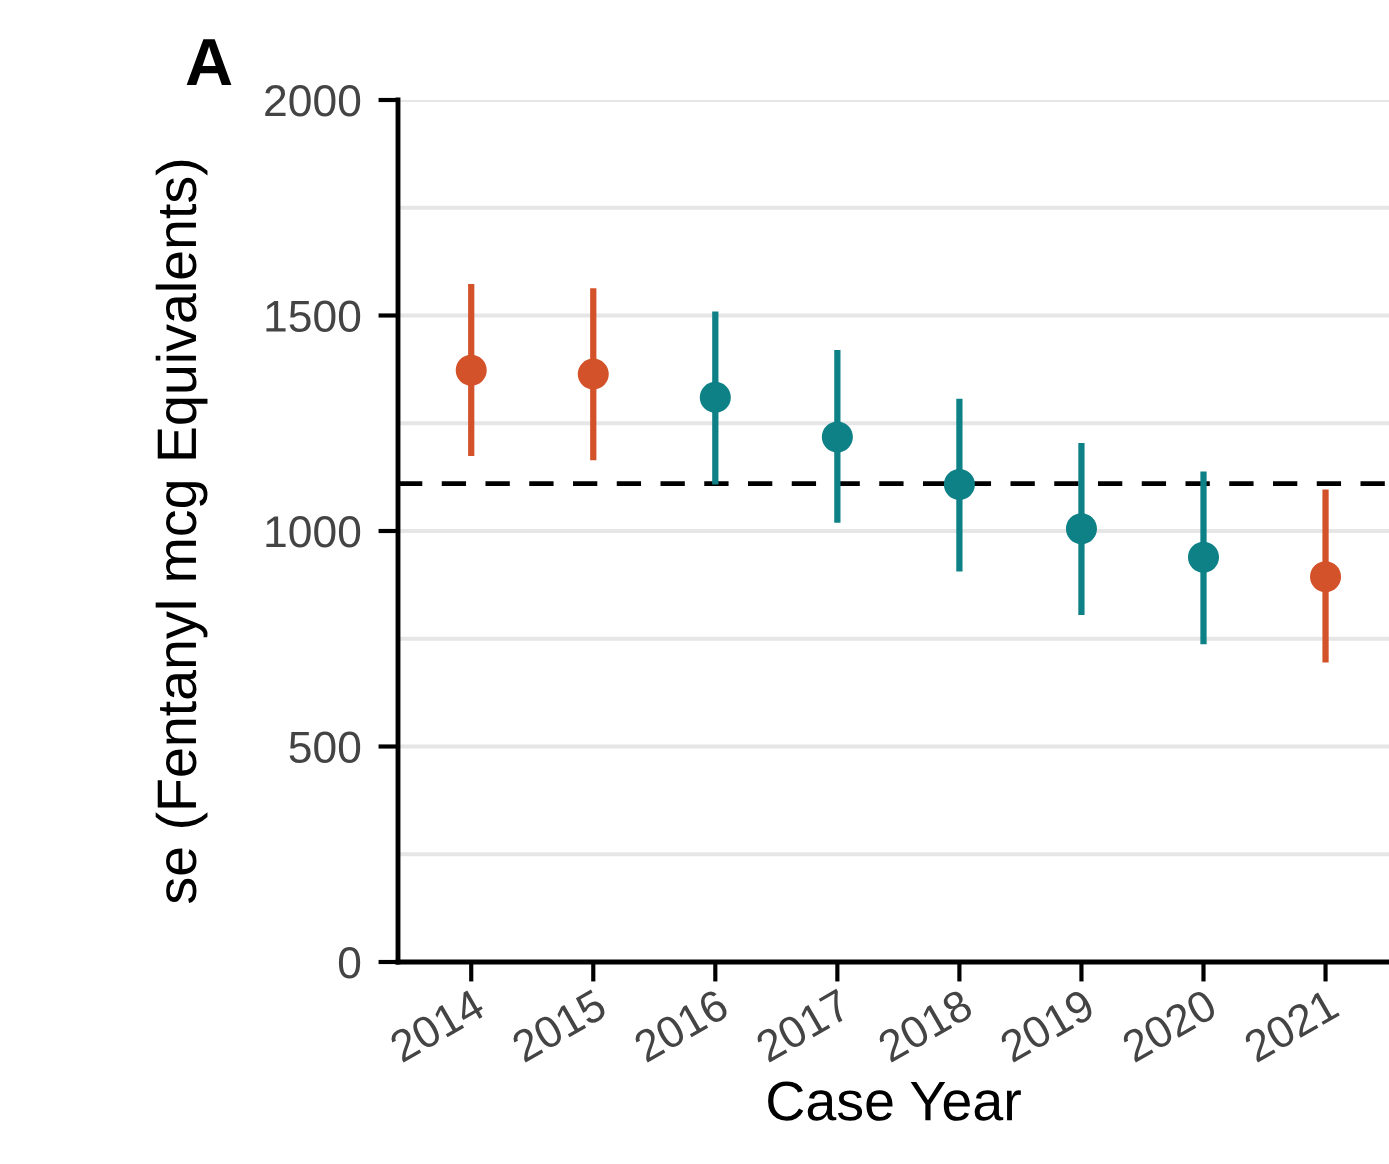  Describe the element at coordinates (925, 1025) in the screenshot. I see `x-tick-label: 2018` at that location.